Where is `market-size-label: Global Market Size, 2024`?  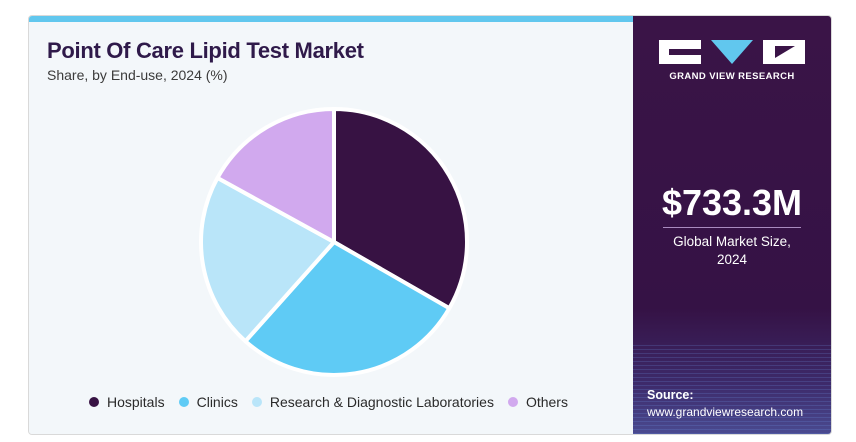
market-size-label: Global Market Size, 2024 is located at coordinates (732, 251).